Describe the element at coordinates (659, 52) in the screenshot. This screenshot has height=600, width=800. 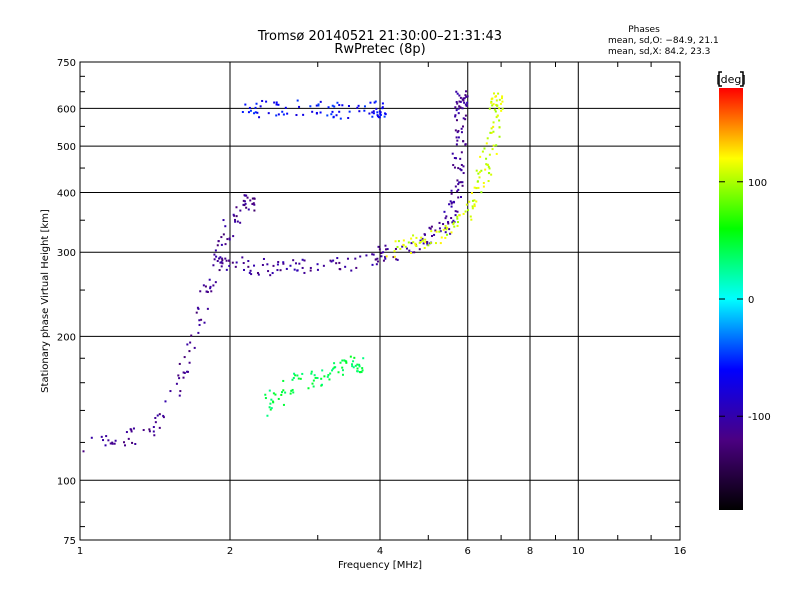
I see `phase-stats-x: mean, sd,X: 84.2, 23.3` at that location.